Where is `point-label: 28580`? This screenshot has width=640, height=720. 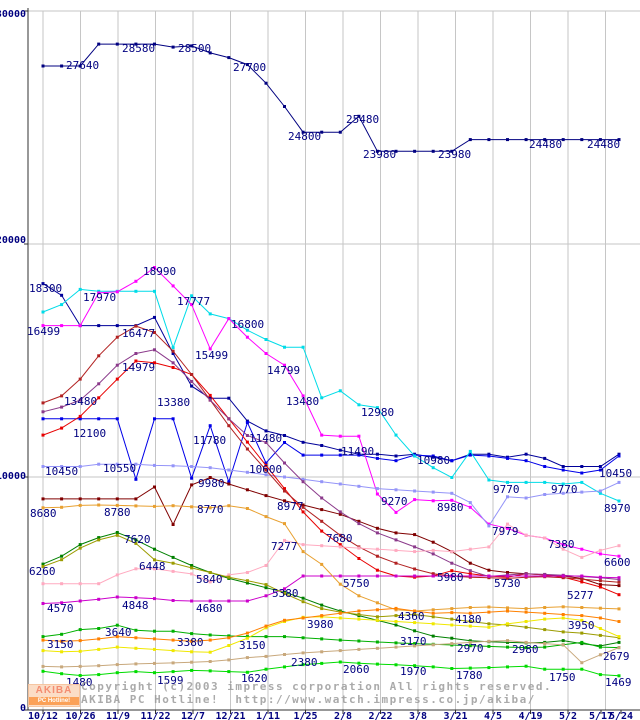
point-label: 28580 is located at coordinates (138, 48).